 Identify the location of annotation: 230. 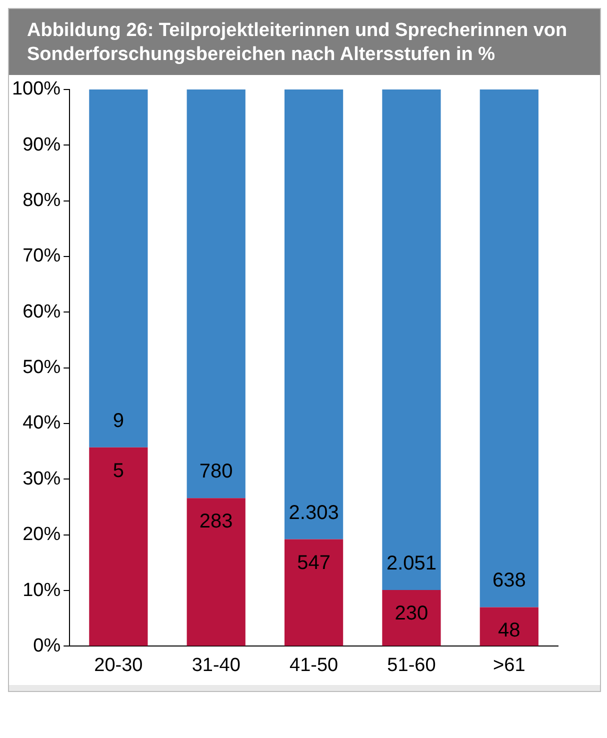
(411, 613).